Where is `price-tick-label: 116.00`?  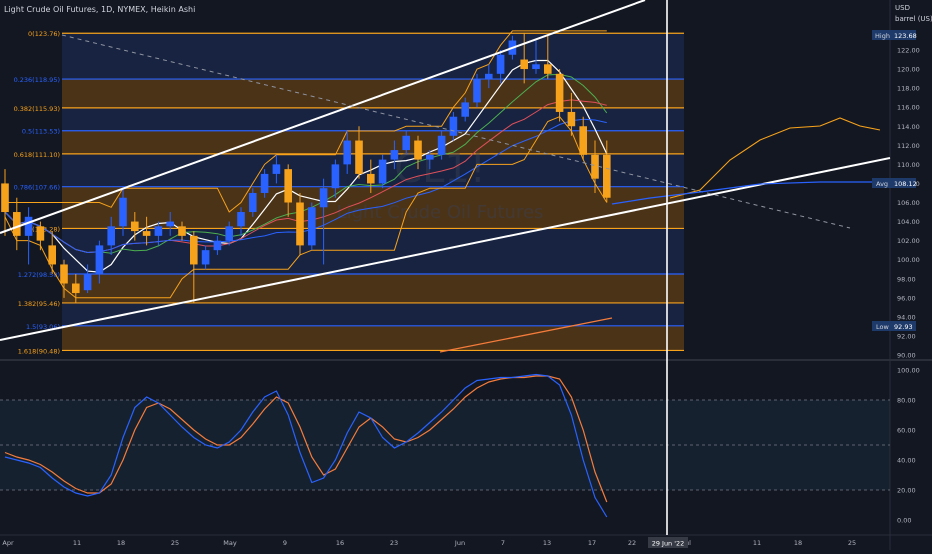 price-tick-label: 116.00 is located at coordinates (908, 108).